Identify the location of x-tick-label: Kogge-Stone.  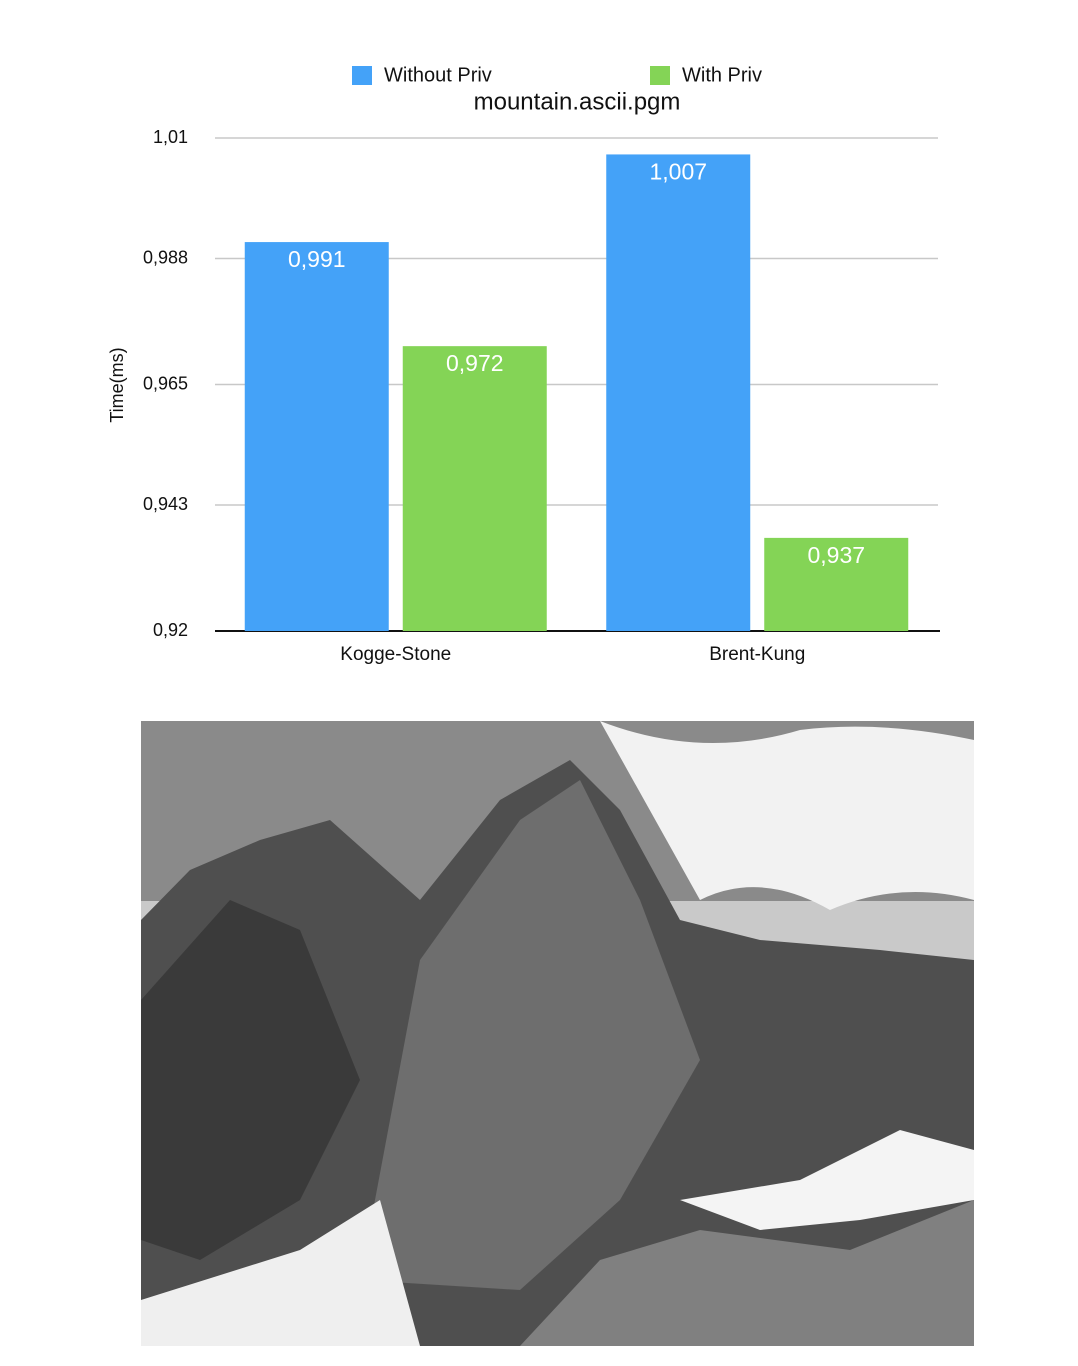
(395, 654).